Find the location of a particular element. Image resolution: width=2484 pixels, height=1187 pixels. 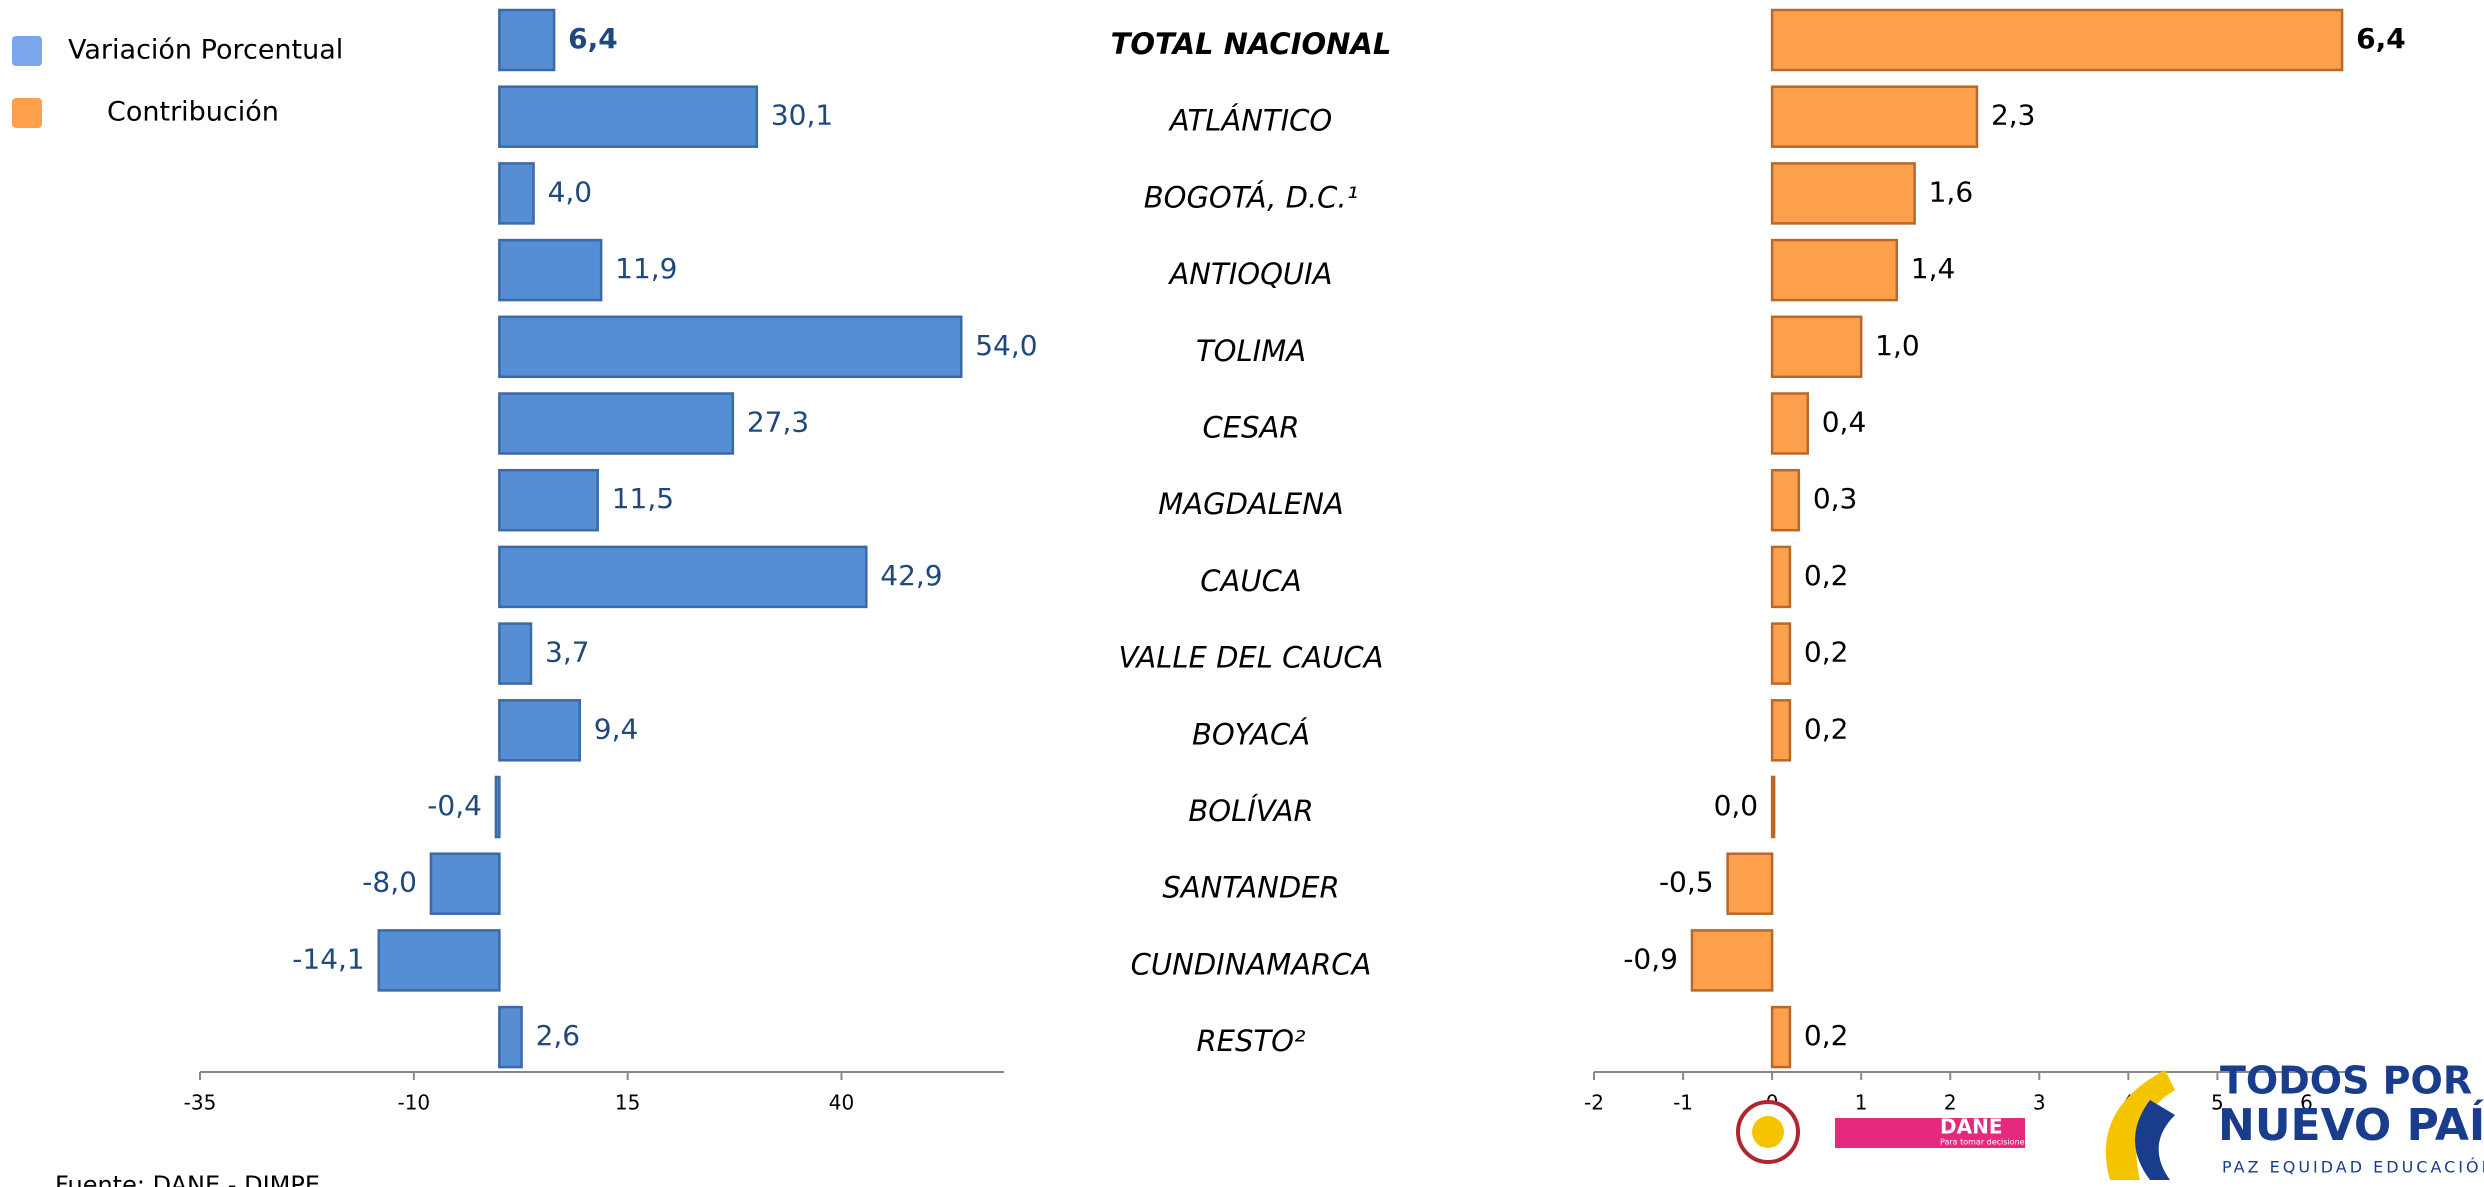

category-label: BOGOTÁ, D.C.¹ is located at coordinates (1251, 197).